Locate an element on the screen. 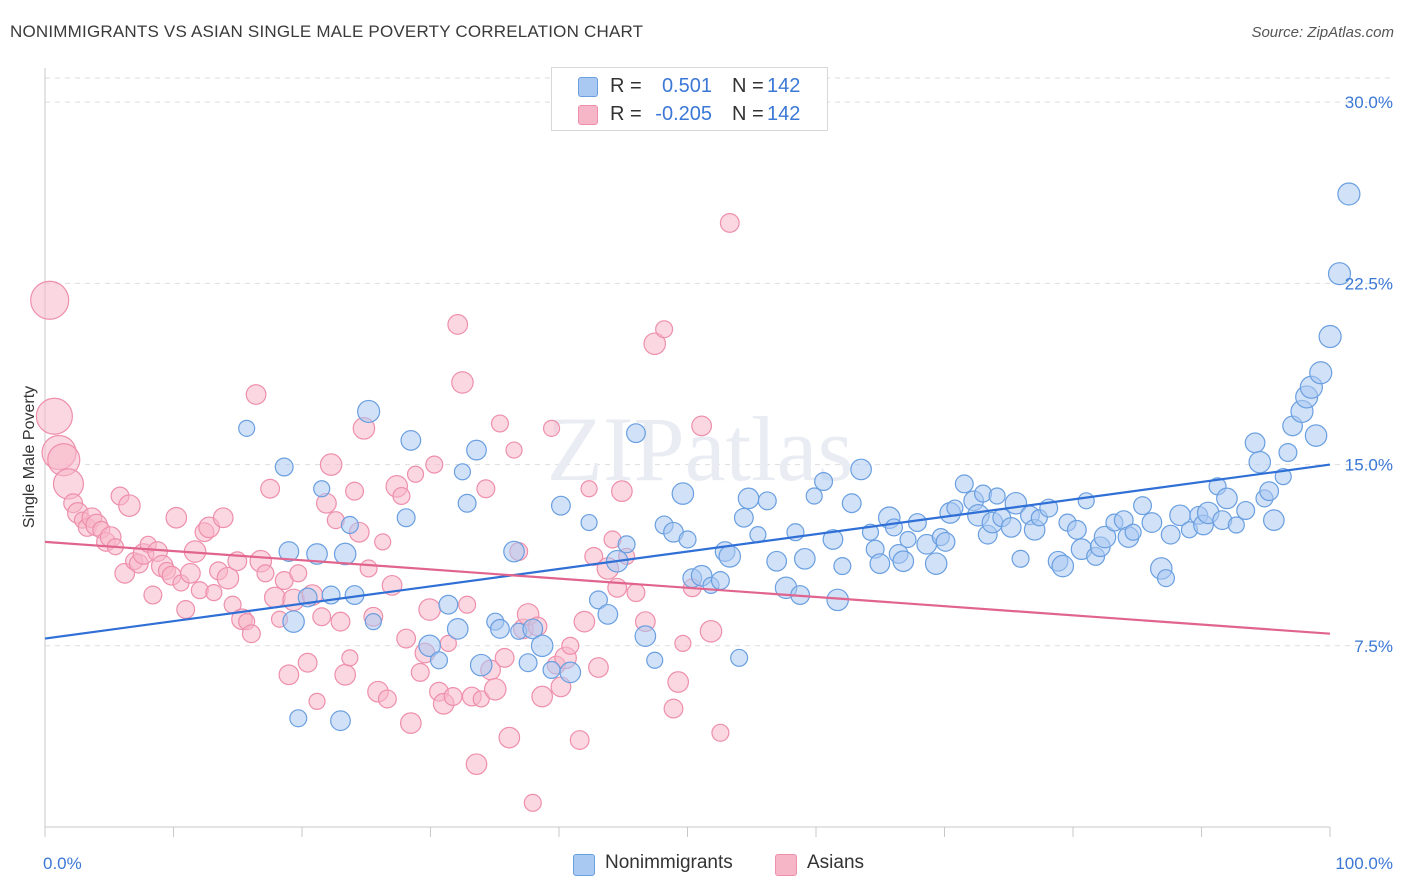 Image resolution: width=1406 pixels, height=892 pixels. source-label: Source: ZipAtlas.com is located at coordinates (1322, 32).